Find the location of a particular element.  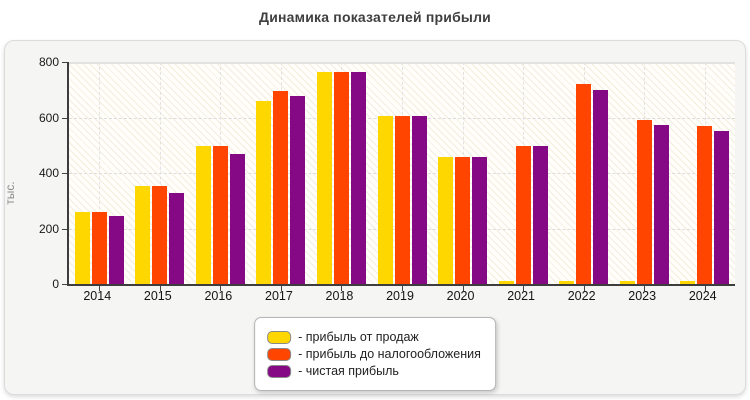

bar-2017-прибыль-до-налогообложения is located at coordinates (281, 187).